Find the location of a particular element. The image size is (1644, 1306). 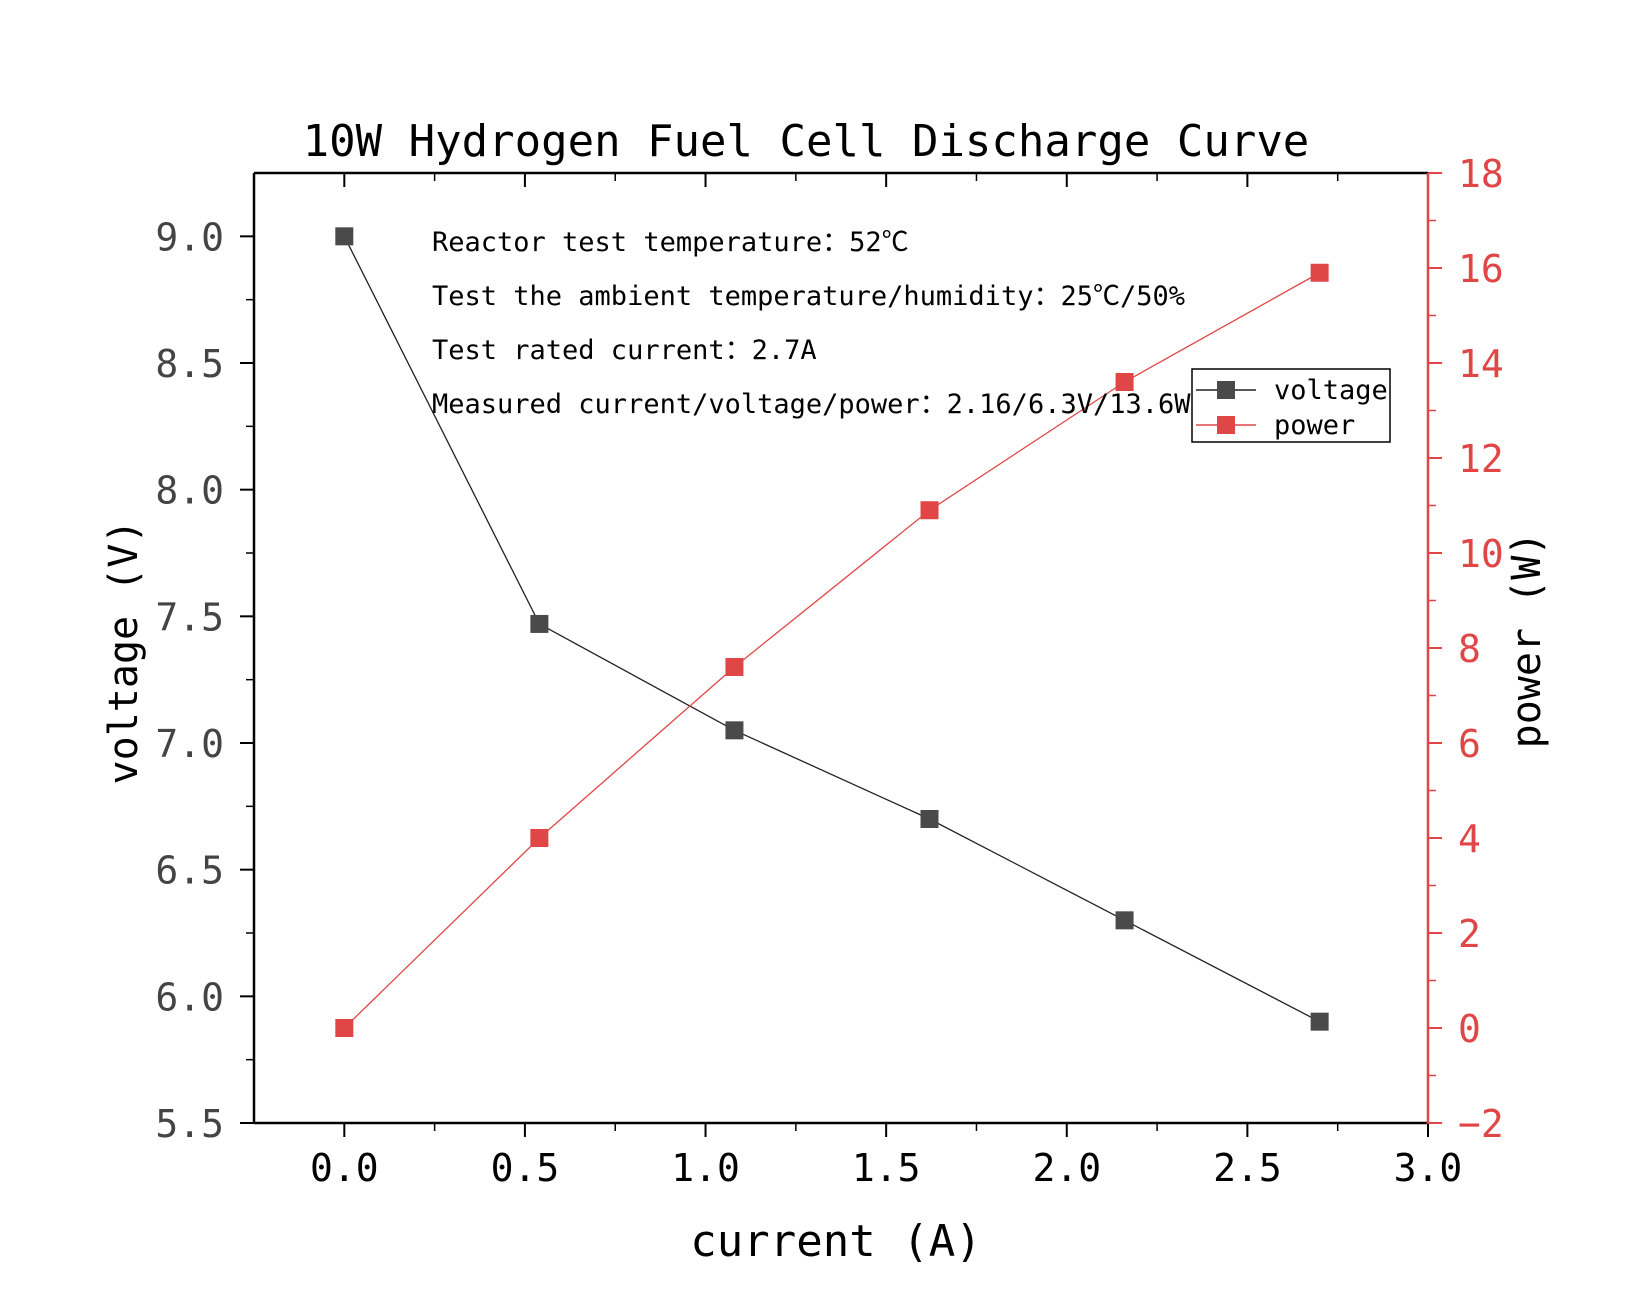

y-right-tick-label: 12 is located at coordinates (1481, 459).